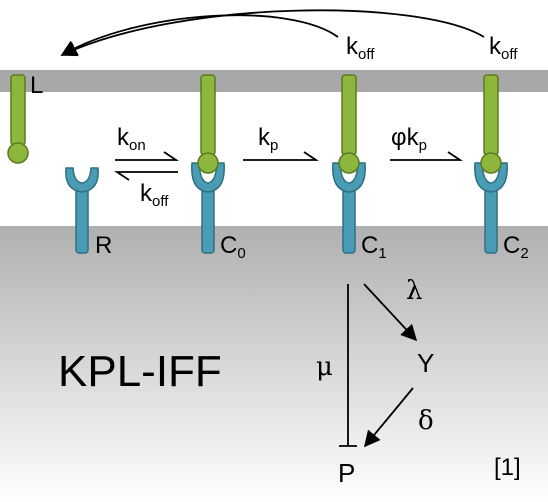 The width and height of the screenshot is (548, 502). Describe the element at coordinates (374, 247) in the screenshot. I see `label-c1: C1` at that location.